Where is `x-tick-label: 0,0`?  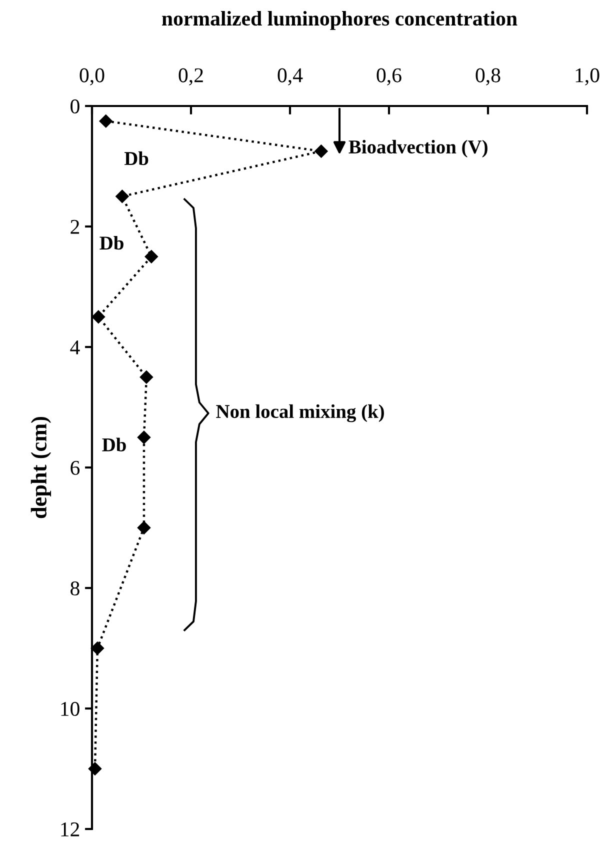
x-tick-label: 0,0 is located at coordinates (92, 77).